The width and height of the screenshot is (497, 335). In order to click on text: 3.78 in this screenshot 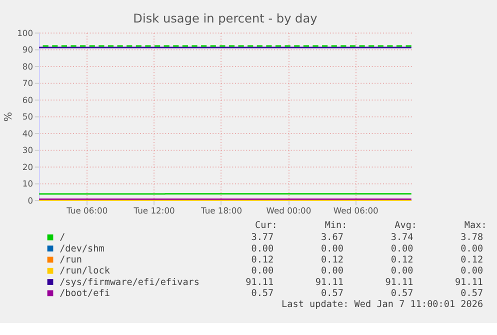, I will do `click(472, 238)`.